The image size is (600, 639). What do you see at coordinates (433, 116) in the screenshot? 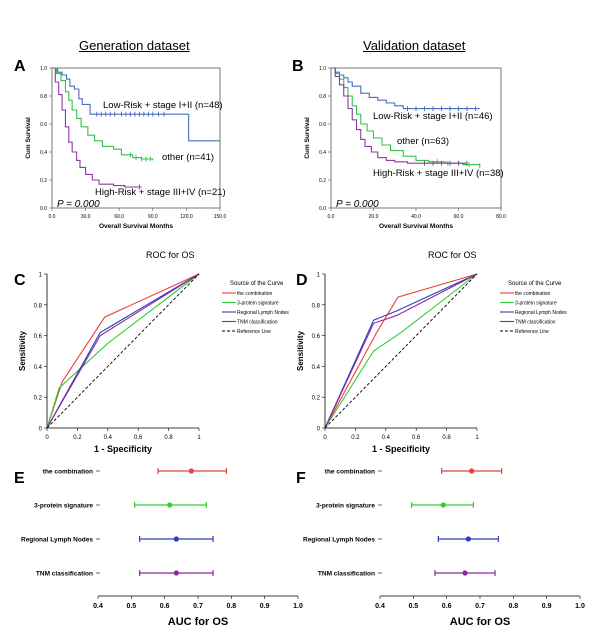
I see `km-series-label: Low-Risk + stage I+II (n=46)` at bounding box center [433, 116].